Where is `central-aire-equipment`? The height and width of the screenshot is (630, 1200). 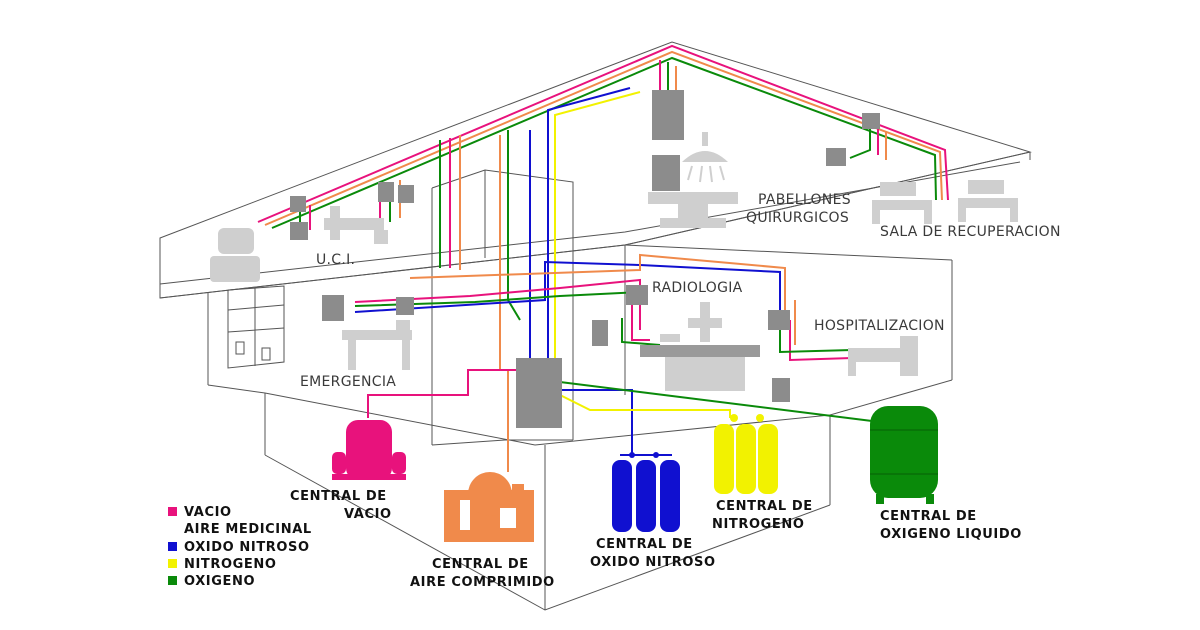 central-aire-equipment is located at coordinates (489, 507).